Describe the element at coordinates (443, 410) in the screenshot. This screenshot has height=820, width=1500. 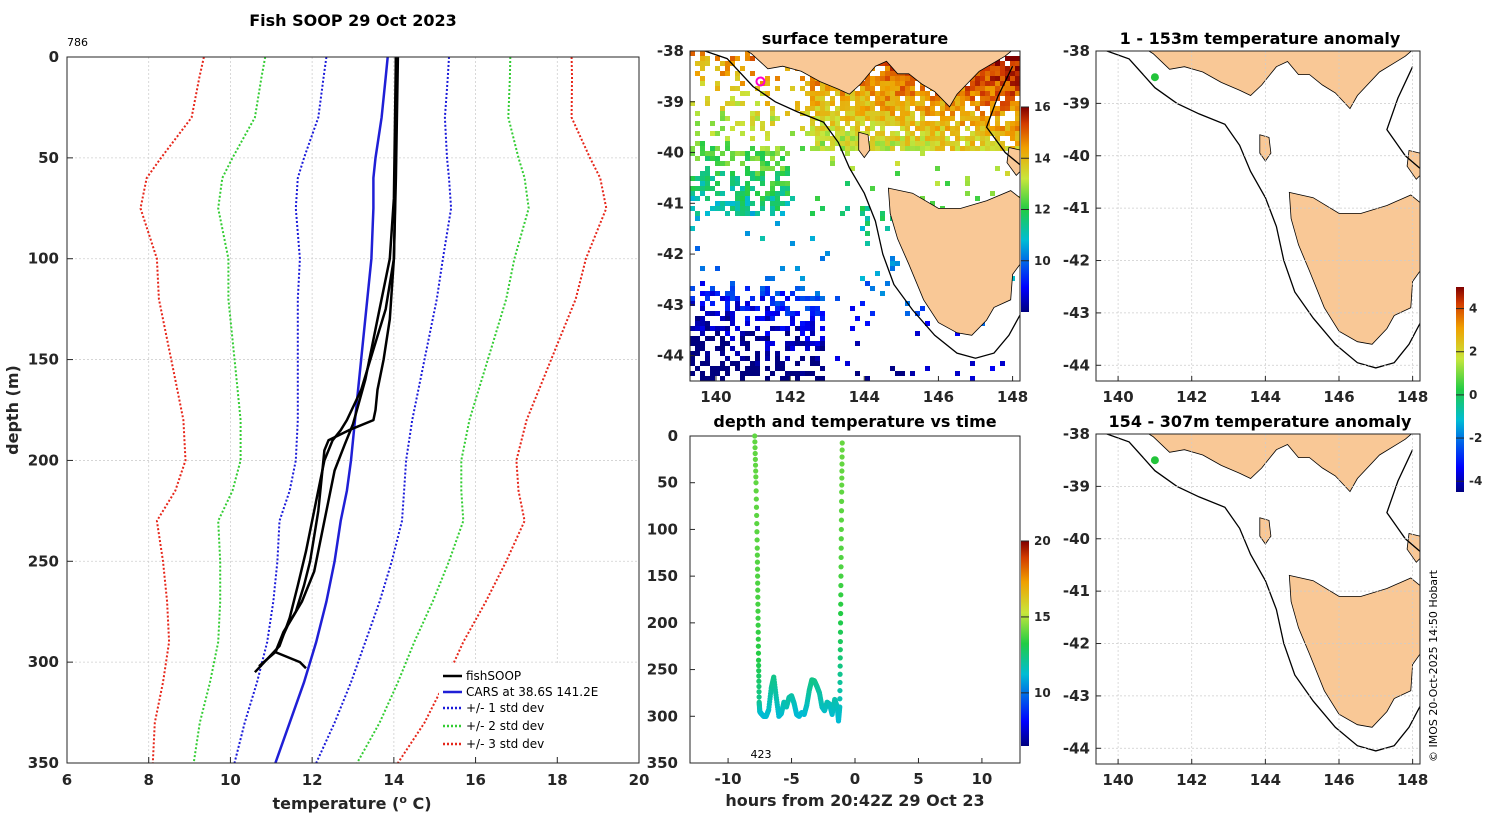
I see `std2-plus-line` at that location.